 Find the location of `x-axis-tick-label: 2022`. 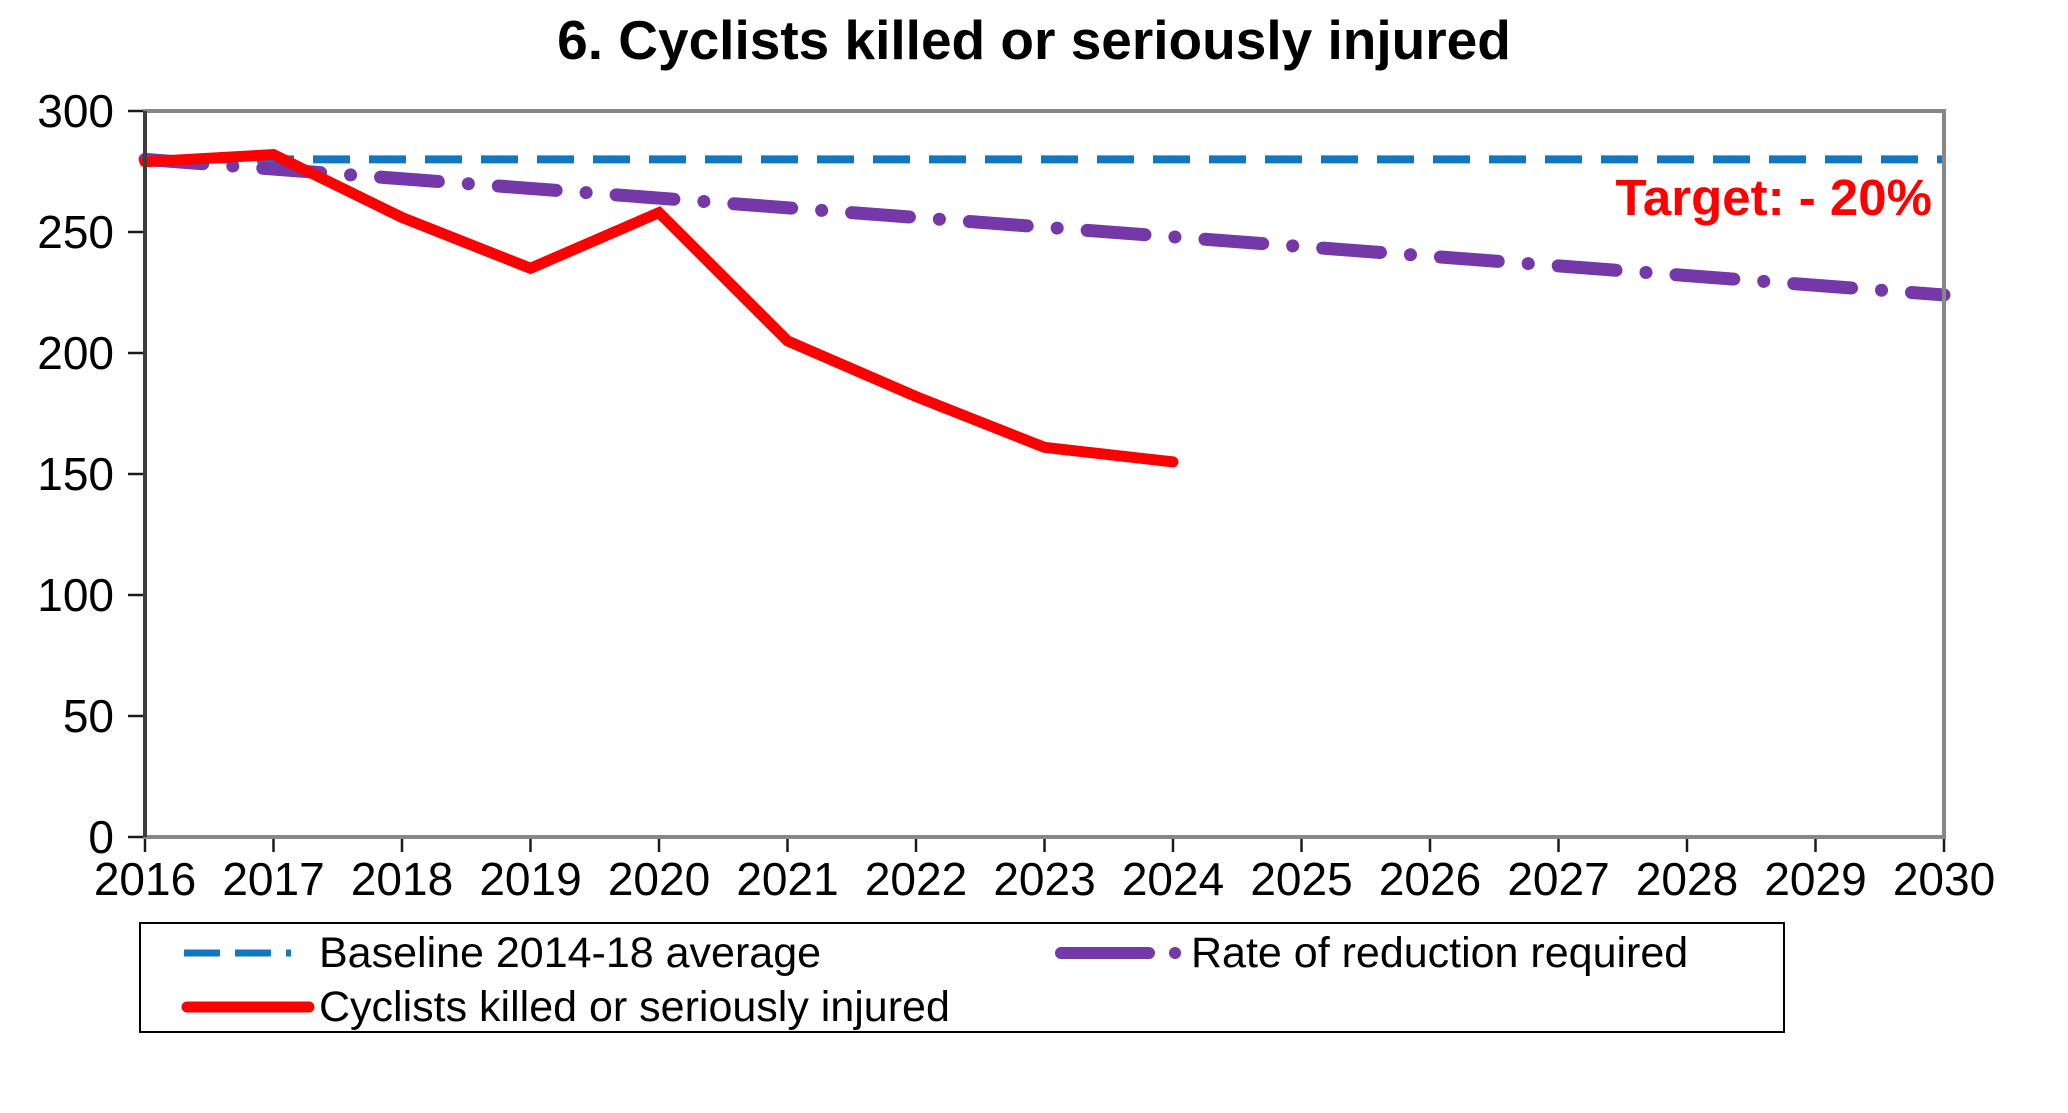

x-axis-tick-label: 2022 is located at coordinates (916, 879).